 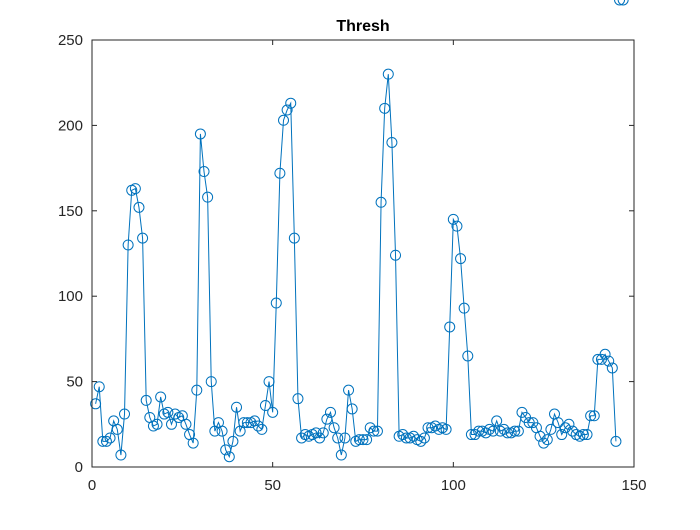 What do you see at coordinates (70, 125) in the screenshot?
I see `y-tick-label: 200` at bounding box center [70, 125].